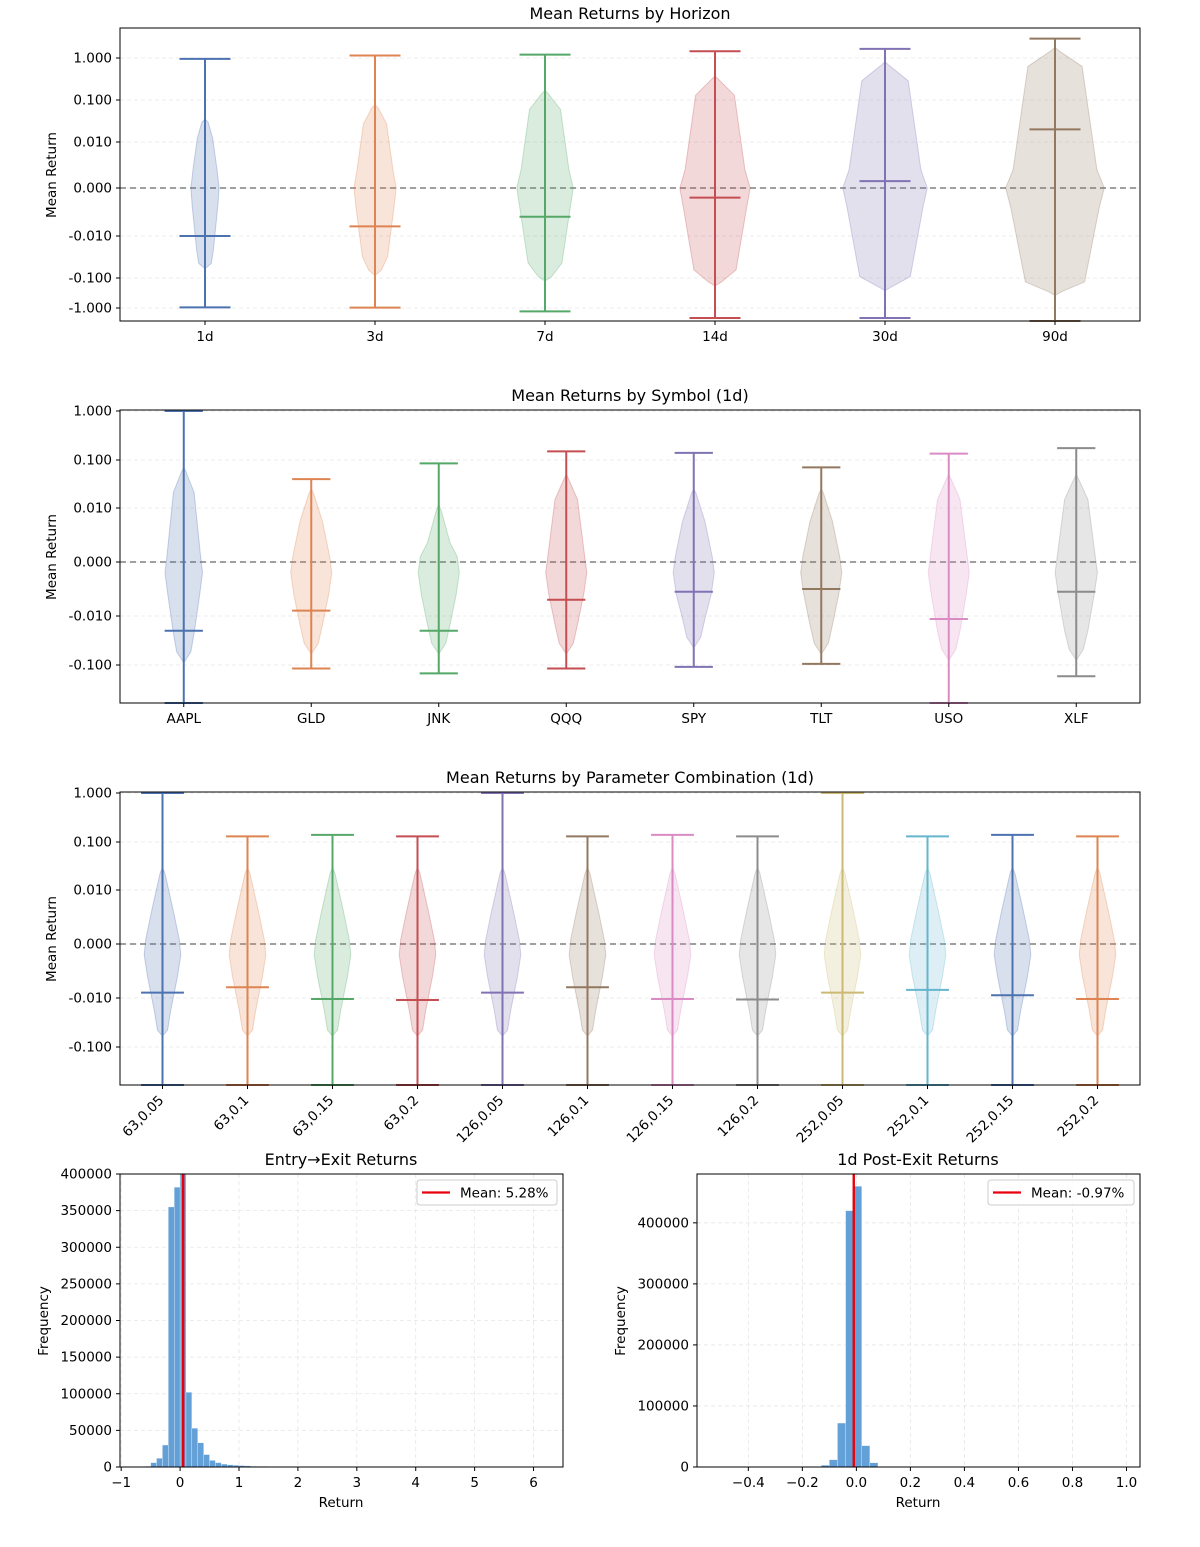  Describe the element at coordinates (544, 337) in the screenshot. I see `x-tick-label: 7d` at that location.